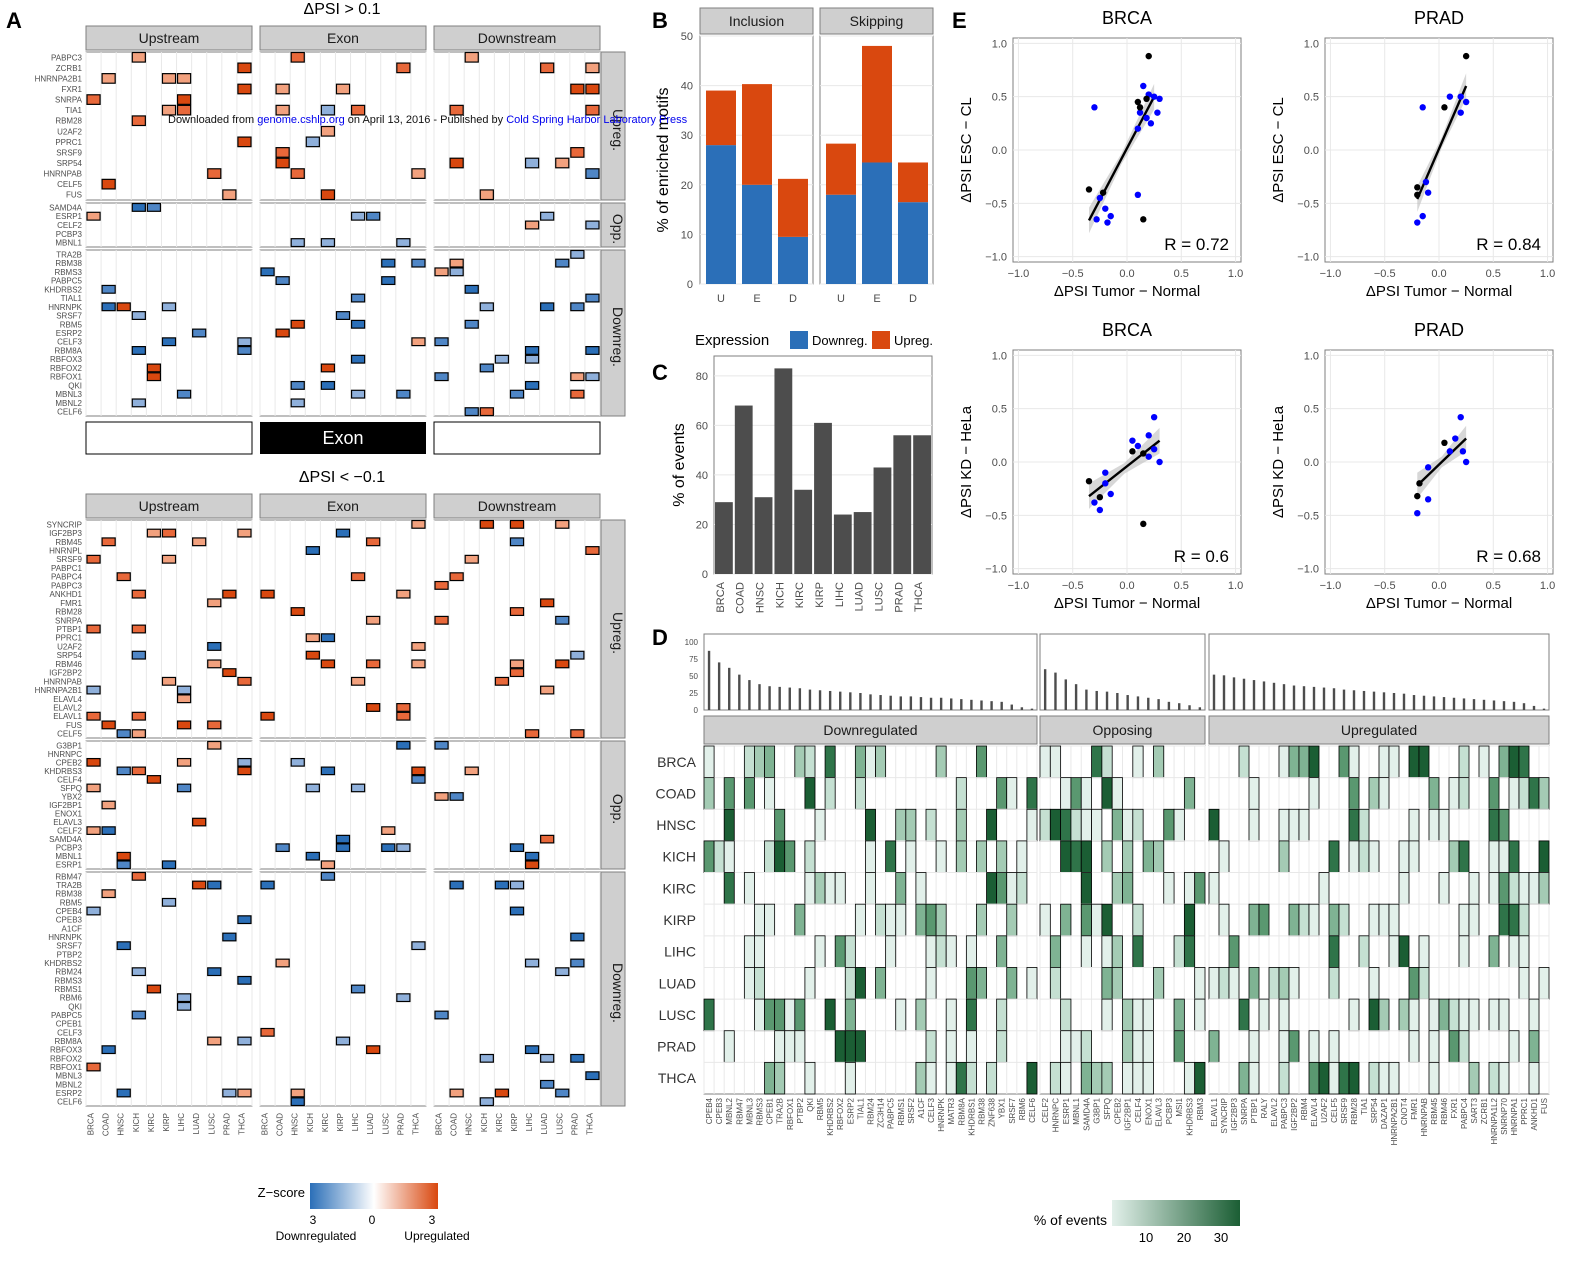 Image resolution: width=1579 pixels, height=1267 pixels. I want to click on c-x-tick: THCA, so click(919, 596).